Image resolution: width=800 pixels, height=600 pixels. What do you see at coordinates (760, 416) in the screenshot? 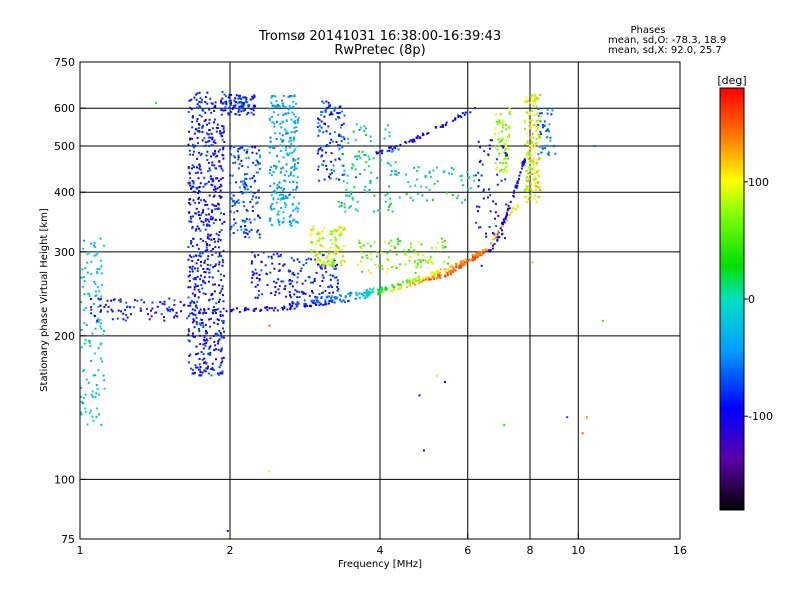
I see `colorbar-tick-label: -100` at bounding box center [760, 416].